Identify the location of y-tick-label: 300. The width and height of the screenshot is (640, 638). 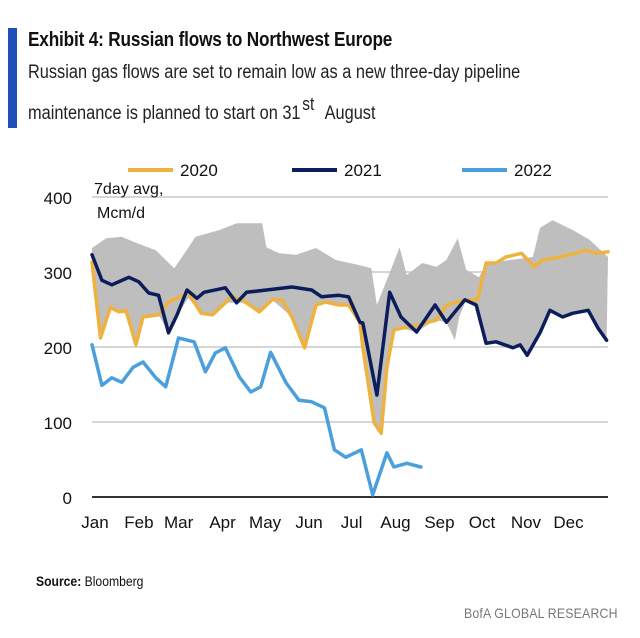
(58, 273).